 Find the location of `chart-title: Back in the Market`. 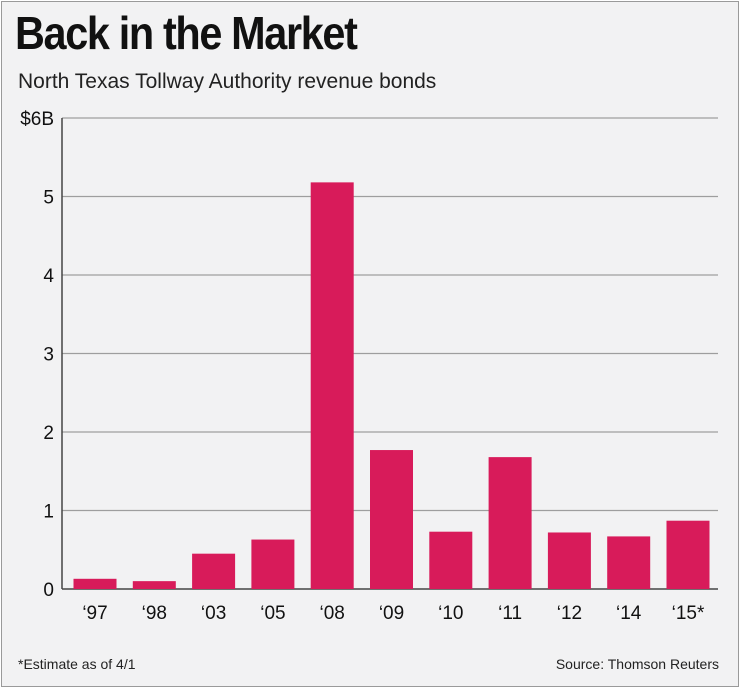

chart-title: Back in the Market is located at coordinates (186, 33).